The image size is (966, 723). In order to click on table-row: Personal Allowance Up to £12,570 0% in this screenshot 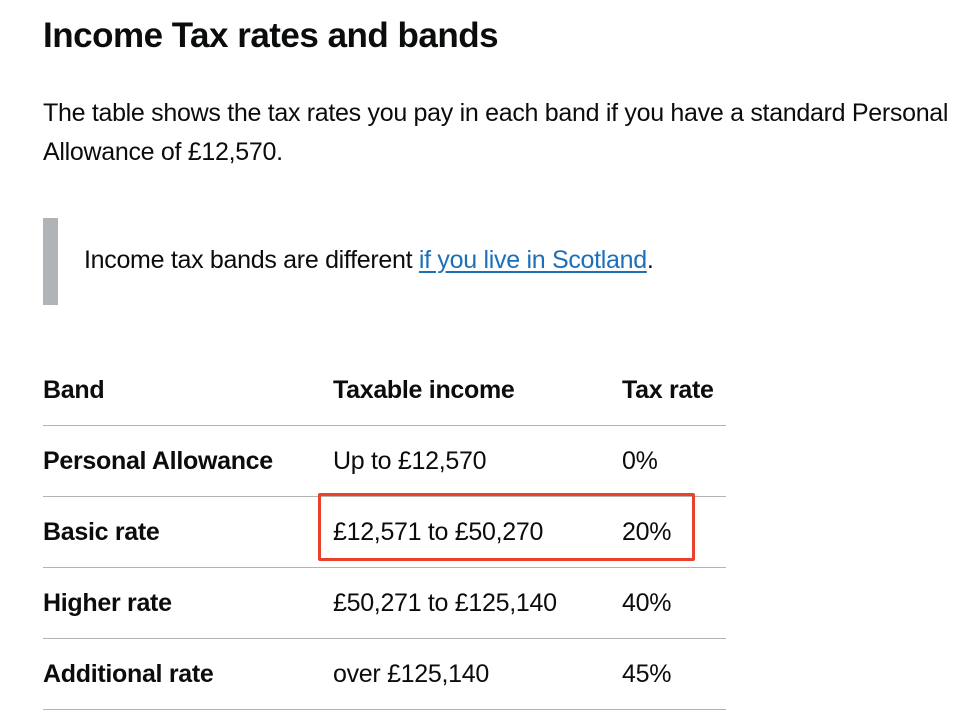, I will do `click(384, 461)`.